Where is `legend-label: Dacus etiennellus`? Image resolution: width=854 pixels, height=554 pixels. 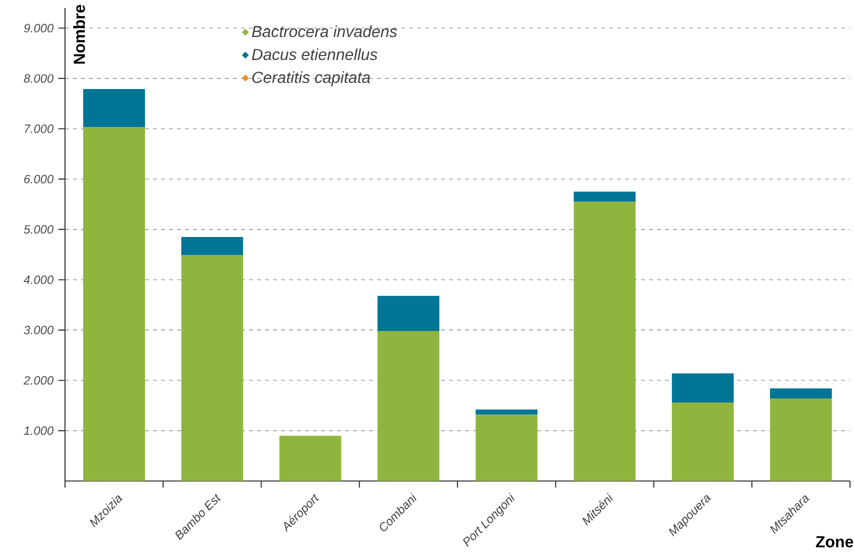
legend-label: Dacus etiennellus is located at coordinates (315, 54).